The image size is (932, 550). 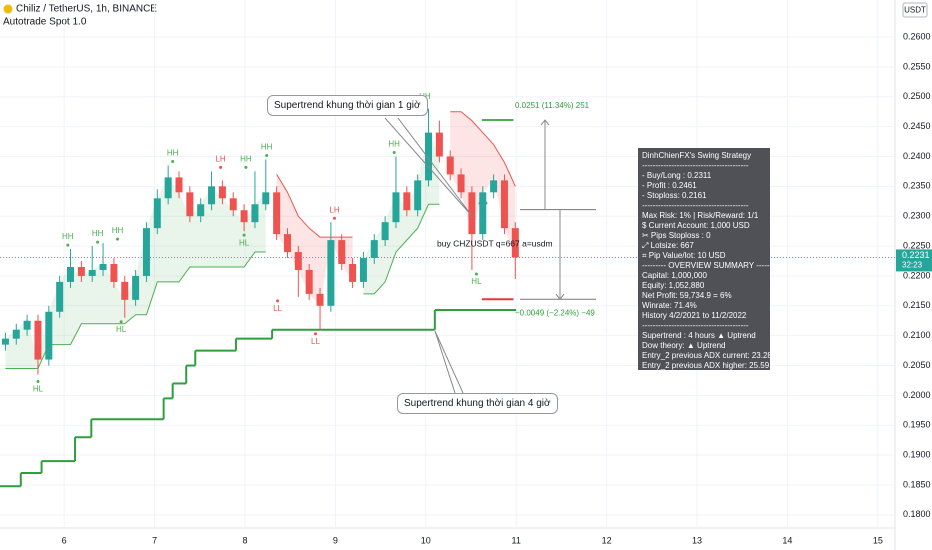 I want to click on buy-arrow, so click(x=483, y=204).